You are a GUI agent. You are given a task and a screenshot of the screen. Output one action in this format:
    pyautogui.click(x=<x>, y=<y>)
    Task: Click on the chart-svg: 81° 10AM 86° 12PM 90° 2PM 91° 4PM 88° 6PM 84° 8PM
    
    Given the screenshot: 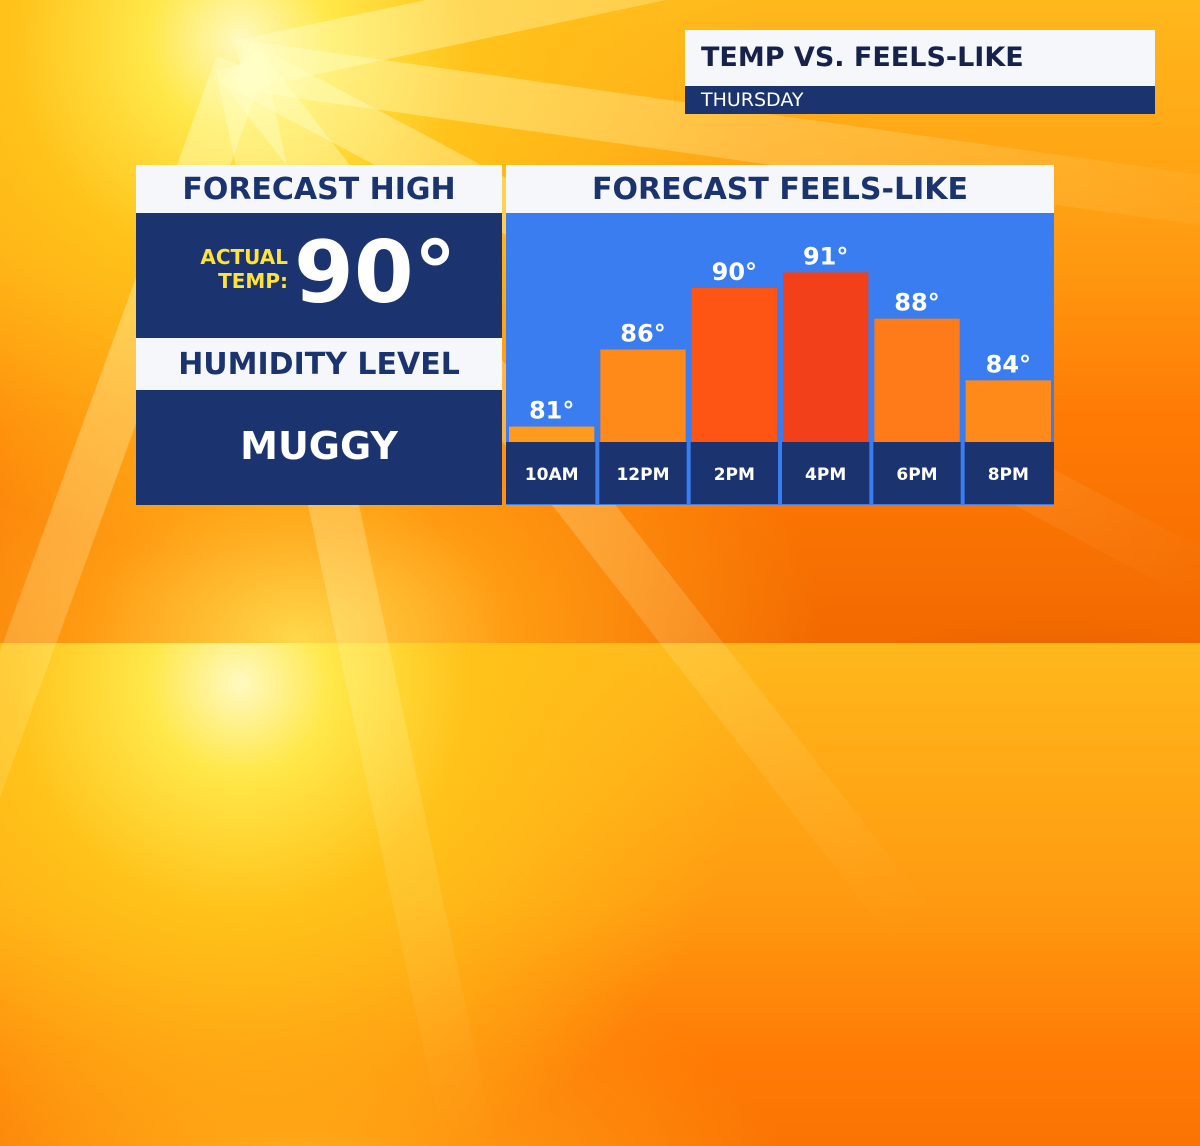 What is the action you would take?
    pyautogui.click(x=780, y=373)
    